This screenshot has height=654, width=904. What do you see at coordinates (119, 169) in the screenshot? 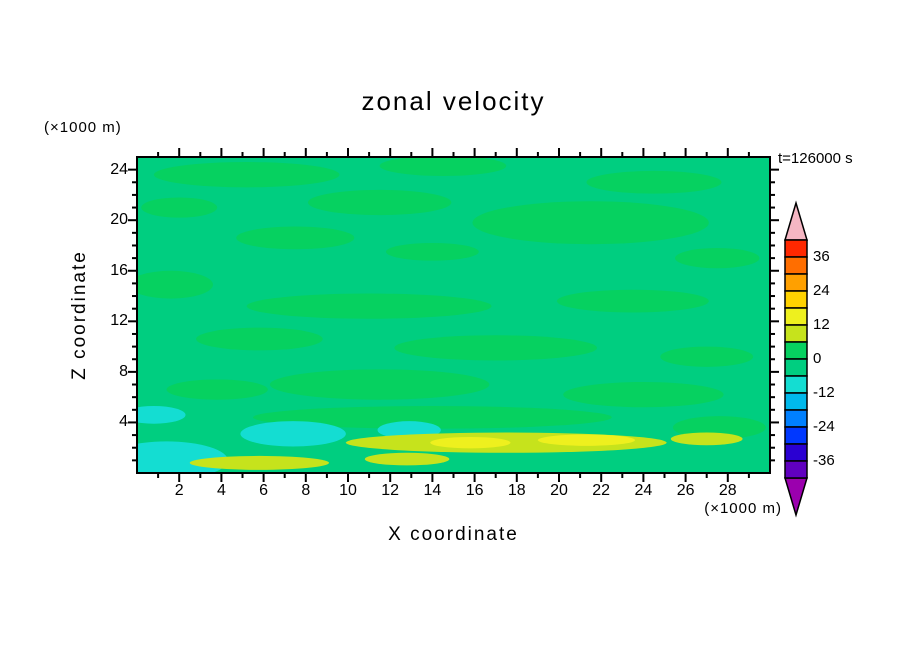
I see `z-tick-label: 24` at bounding box center [119, 169].